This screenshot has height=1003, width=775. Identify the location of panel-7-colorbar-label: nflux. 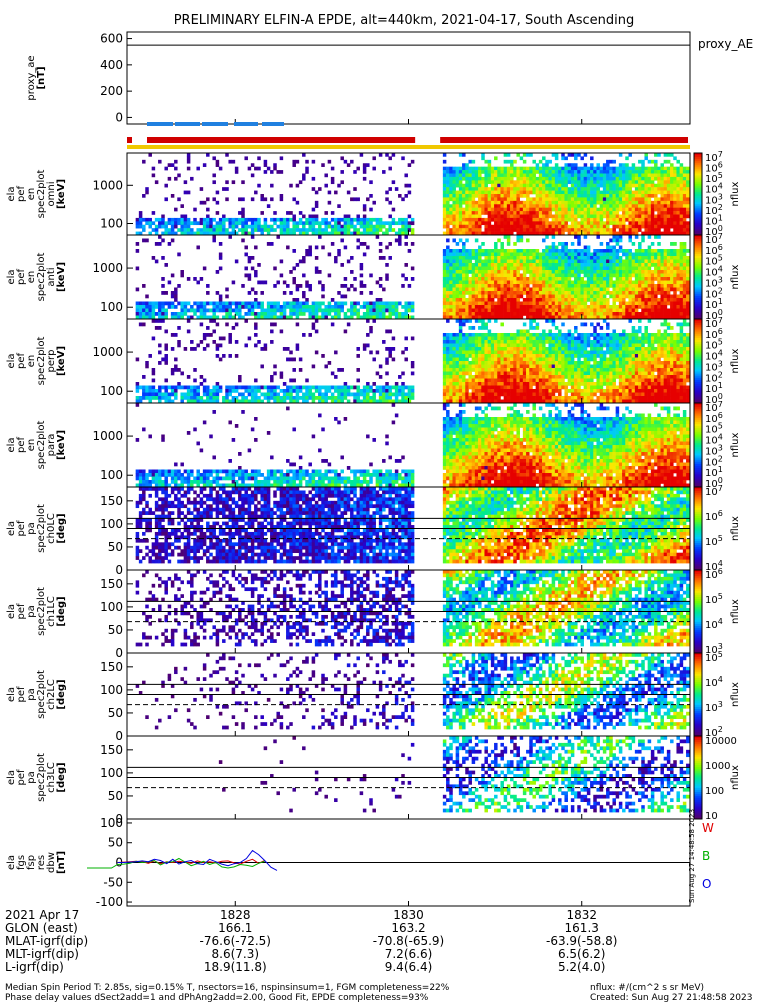
(735, 694).